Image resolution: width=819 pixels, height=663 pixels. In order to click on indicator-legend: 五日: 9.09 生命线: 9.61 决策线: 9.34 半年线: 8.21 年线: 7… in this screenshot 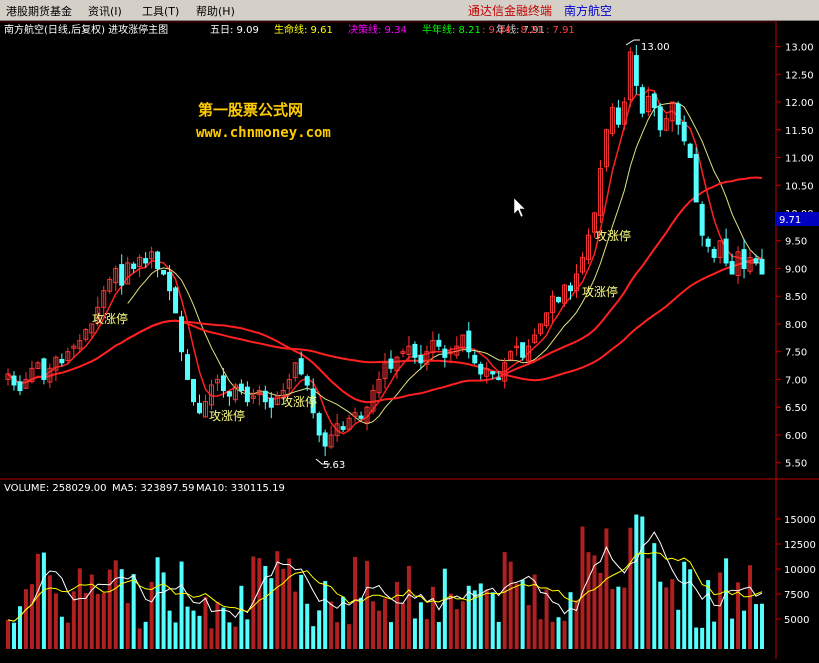, I will do `click(392, 29)`.